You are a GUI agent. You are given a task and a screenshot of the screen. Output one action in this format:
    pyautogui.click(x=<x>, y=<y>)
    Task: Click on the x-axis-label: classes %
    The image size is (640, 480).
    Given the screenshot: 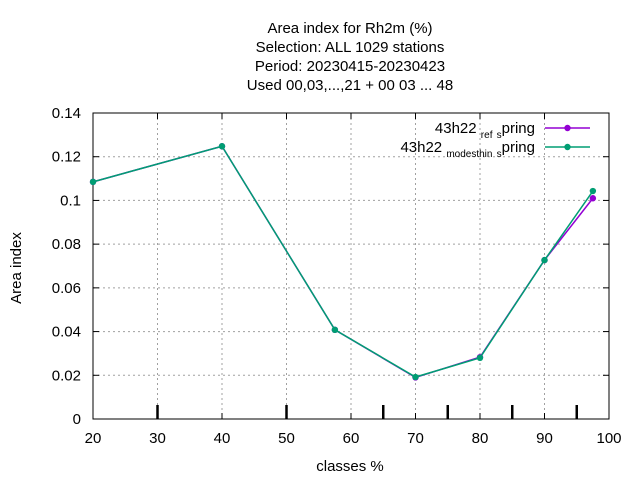 What is the action you would take?
    pyautogui.click(x=350, y=466)
    